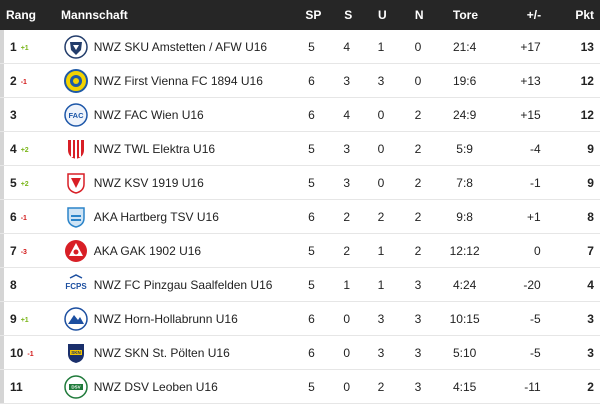  What do you see at coordinates (464, 284) in the screenshot?
I see `cell-tore: 4:24` at bounding box center [464, 284].